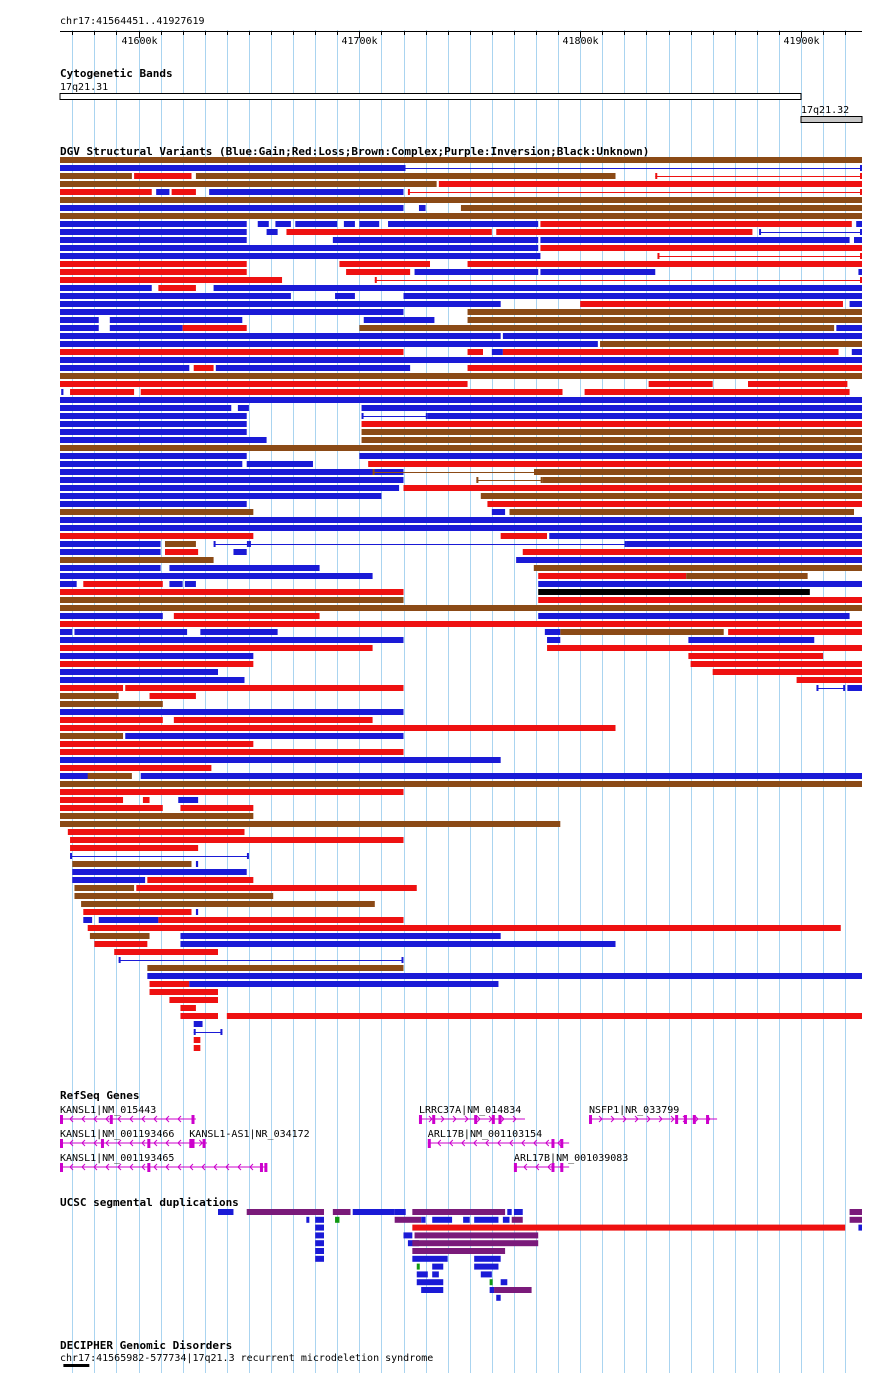 Image resolution: width=890 pixels, height=1373 pixels. Describe the element at coordinates (540, 1255) in the screenshot. I see `segmental-duplications-track` at that location.